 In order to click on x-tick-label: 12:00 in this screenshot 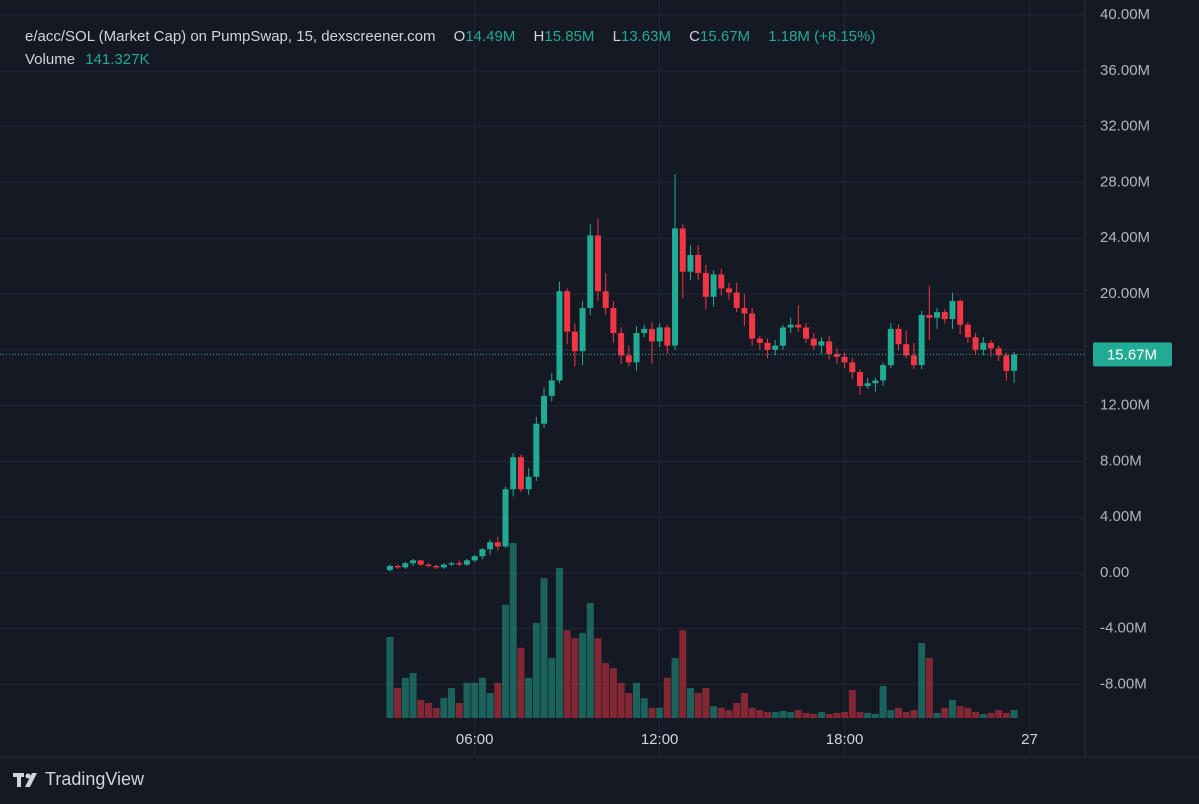, I will do `click(660, 739)`.